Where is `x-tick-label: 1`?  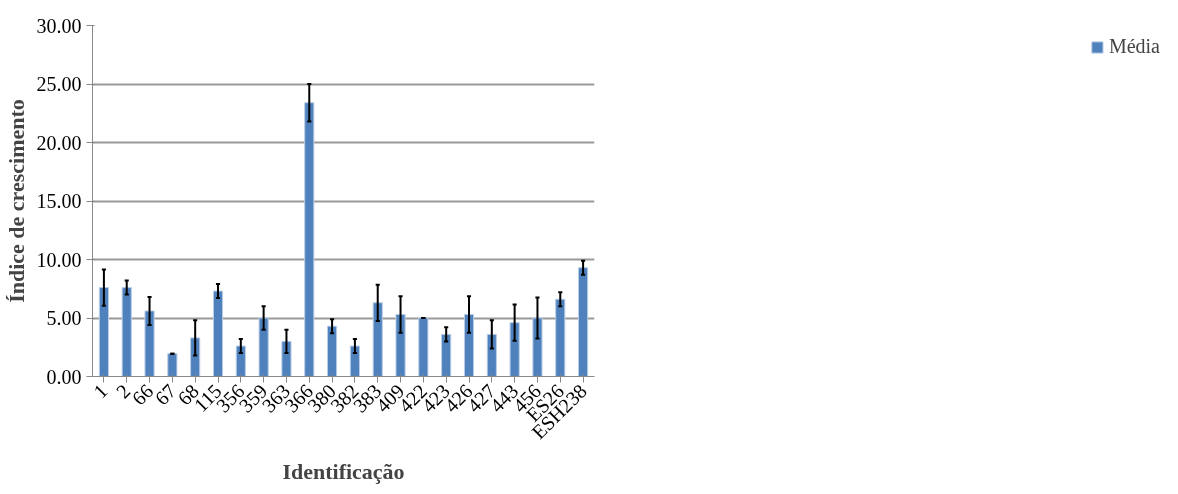 x-tick-label: 1 is located at coordinates (100, 391).